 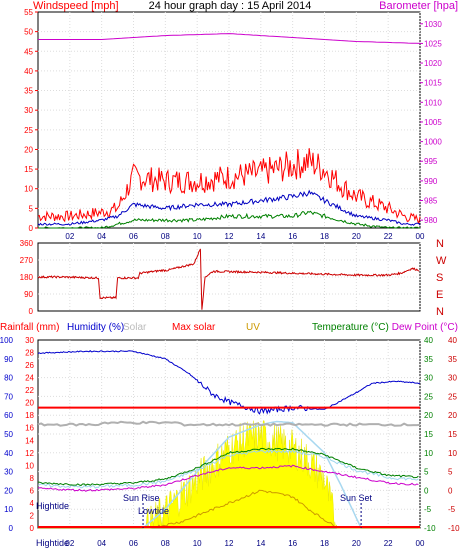 I want to click on temperature-tick-label: 10, so click(x=428, y=453).